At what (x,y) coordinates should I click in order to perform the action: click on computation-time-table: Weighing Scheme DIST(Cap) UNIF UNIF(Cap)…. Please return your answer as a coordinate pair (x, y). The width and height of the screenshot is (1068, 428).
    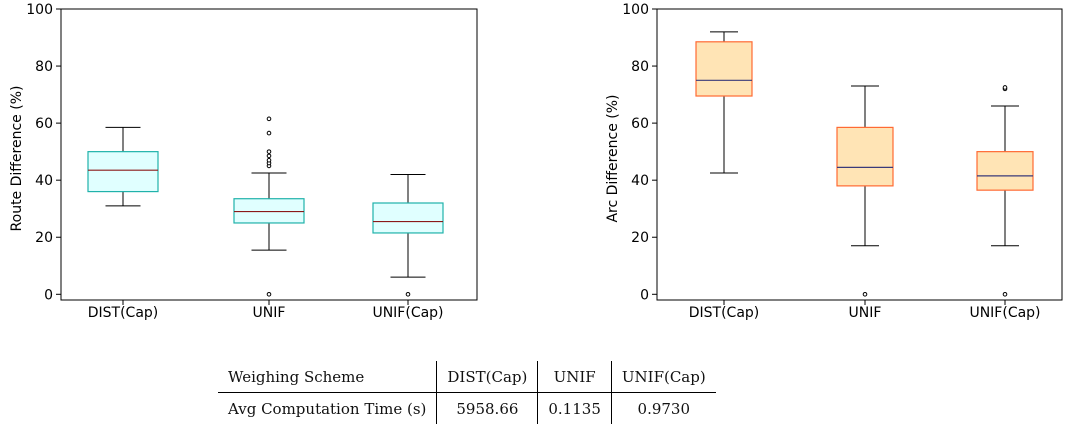
    Looking at the image, I should click on (467, 392).